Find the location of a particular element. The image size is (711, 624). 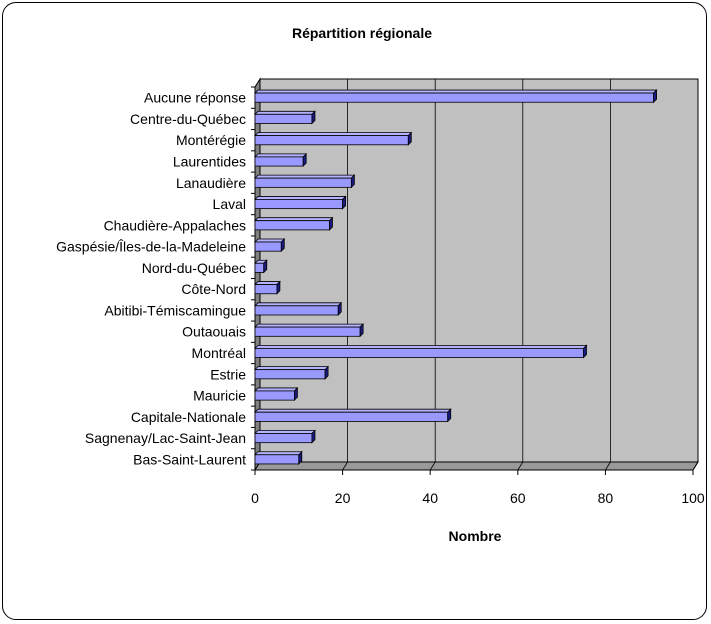

category-label: Côte-Nord is located at coordinates (213, 289).